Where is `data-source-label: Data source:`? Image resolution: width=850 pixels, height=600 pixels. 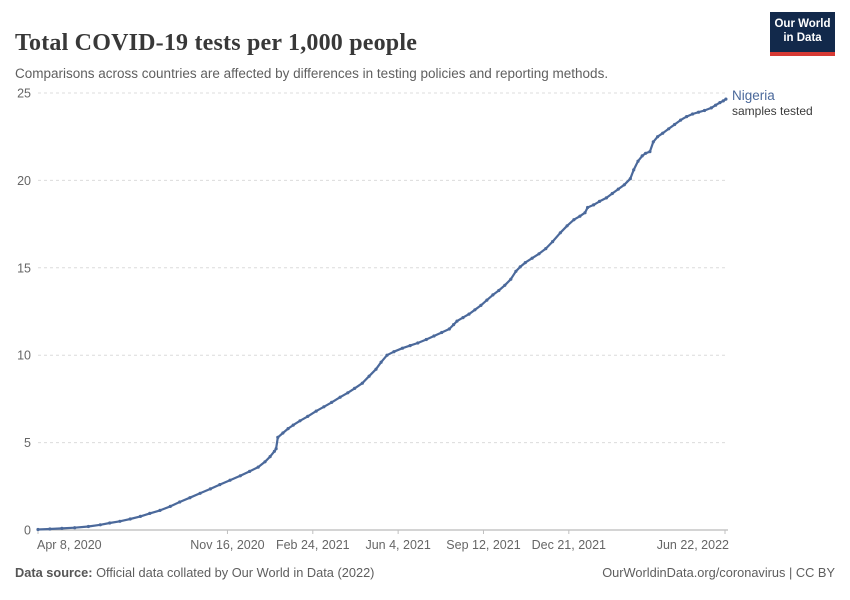
data-source-label: Data source: is located at coordinates (54, 572).